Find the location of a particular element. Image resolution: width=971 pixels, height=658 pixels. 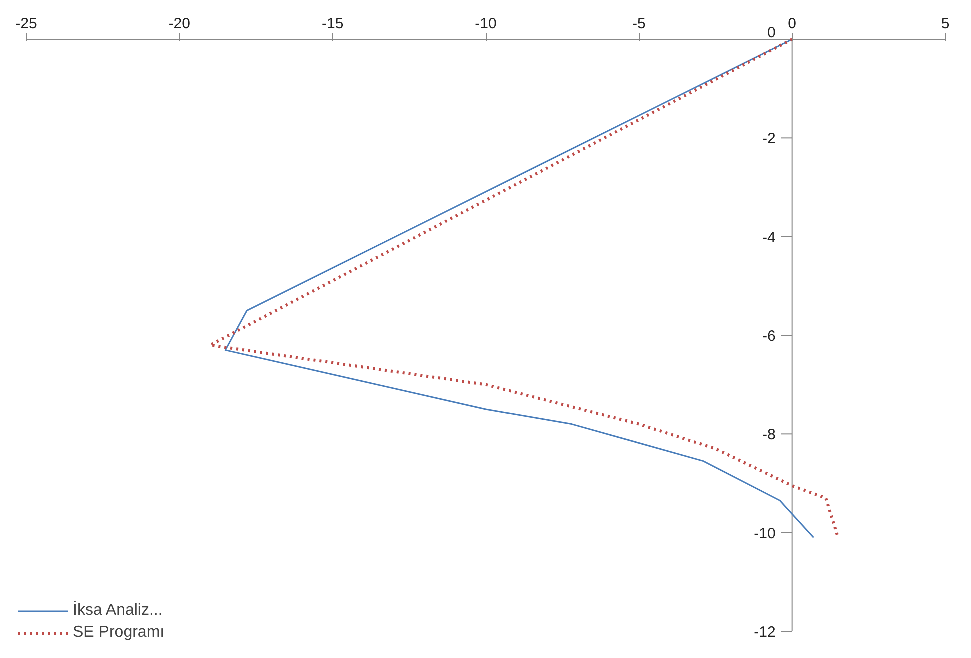

y-tick-label: -8 is located at coordinates (769, 435).